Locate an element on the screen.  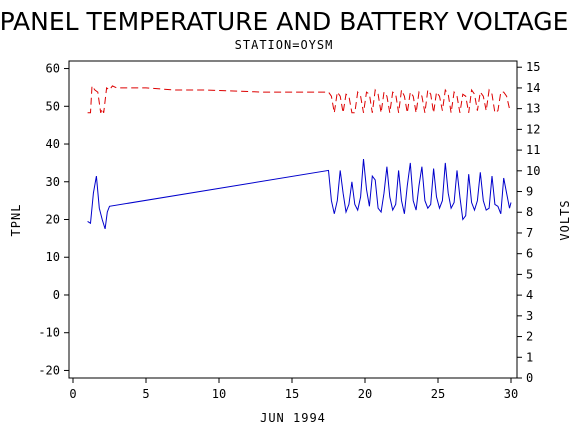
y-right-tick-label: 14 is located at coordinates (533, 88).